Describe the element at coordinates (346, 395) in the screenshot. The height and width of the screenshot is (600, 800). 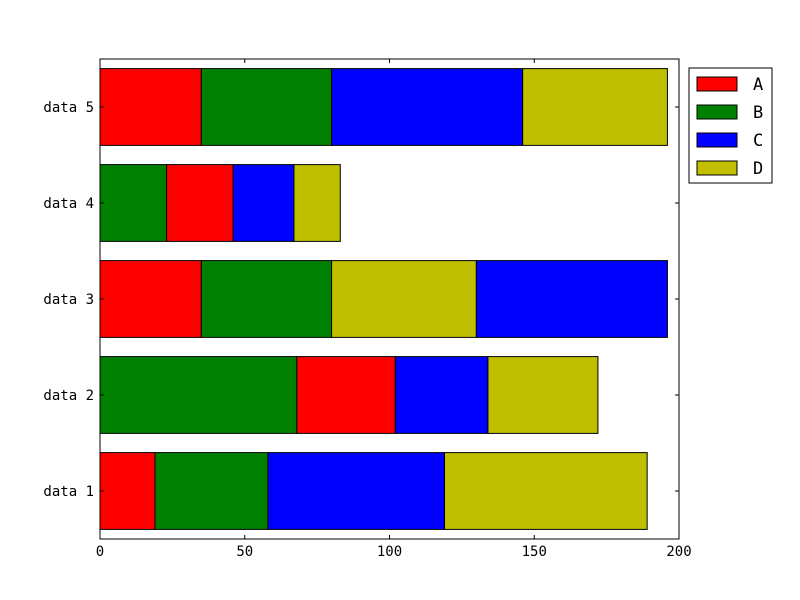
I see `bar-segment-data-2-A` at that location.